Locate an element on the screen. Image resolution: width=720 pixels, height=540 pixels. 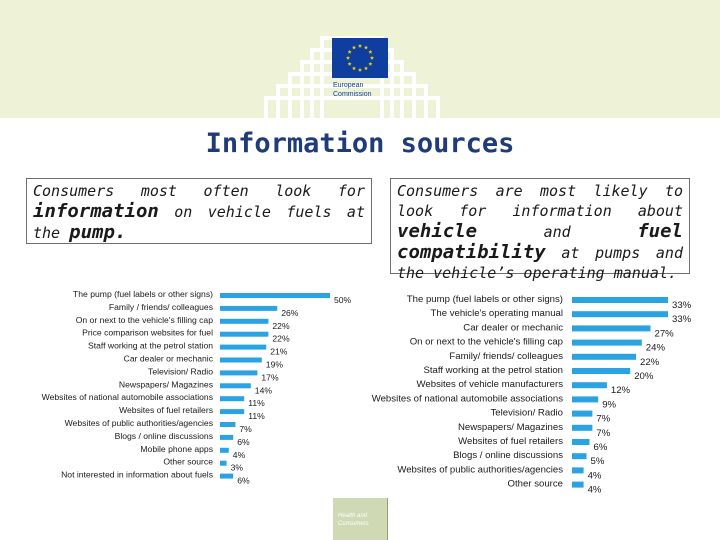
caption-right-text-mid: and is located at coordinates (557, 232).